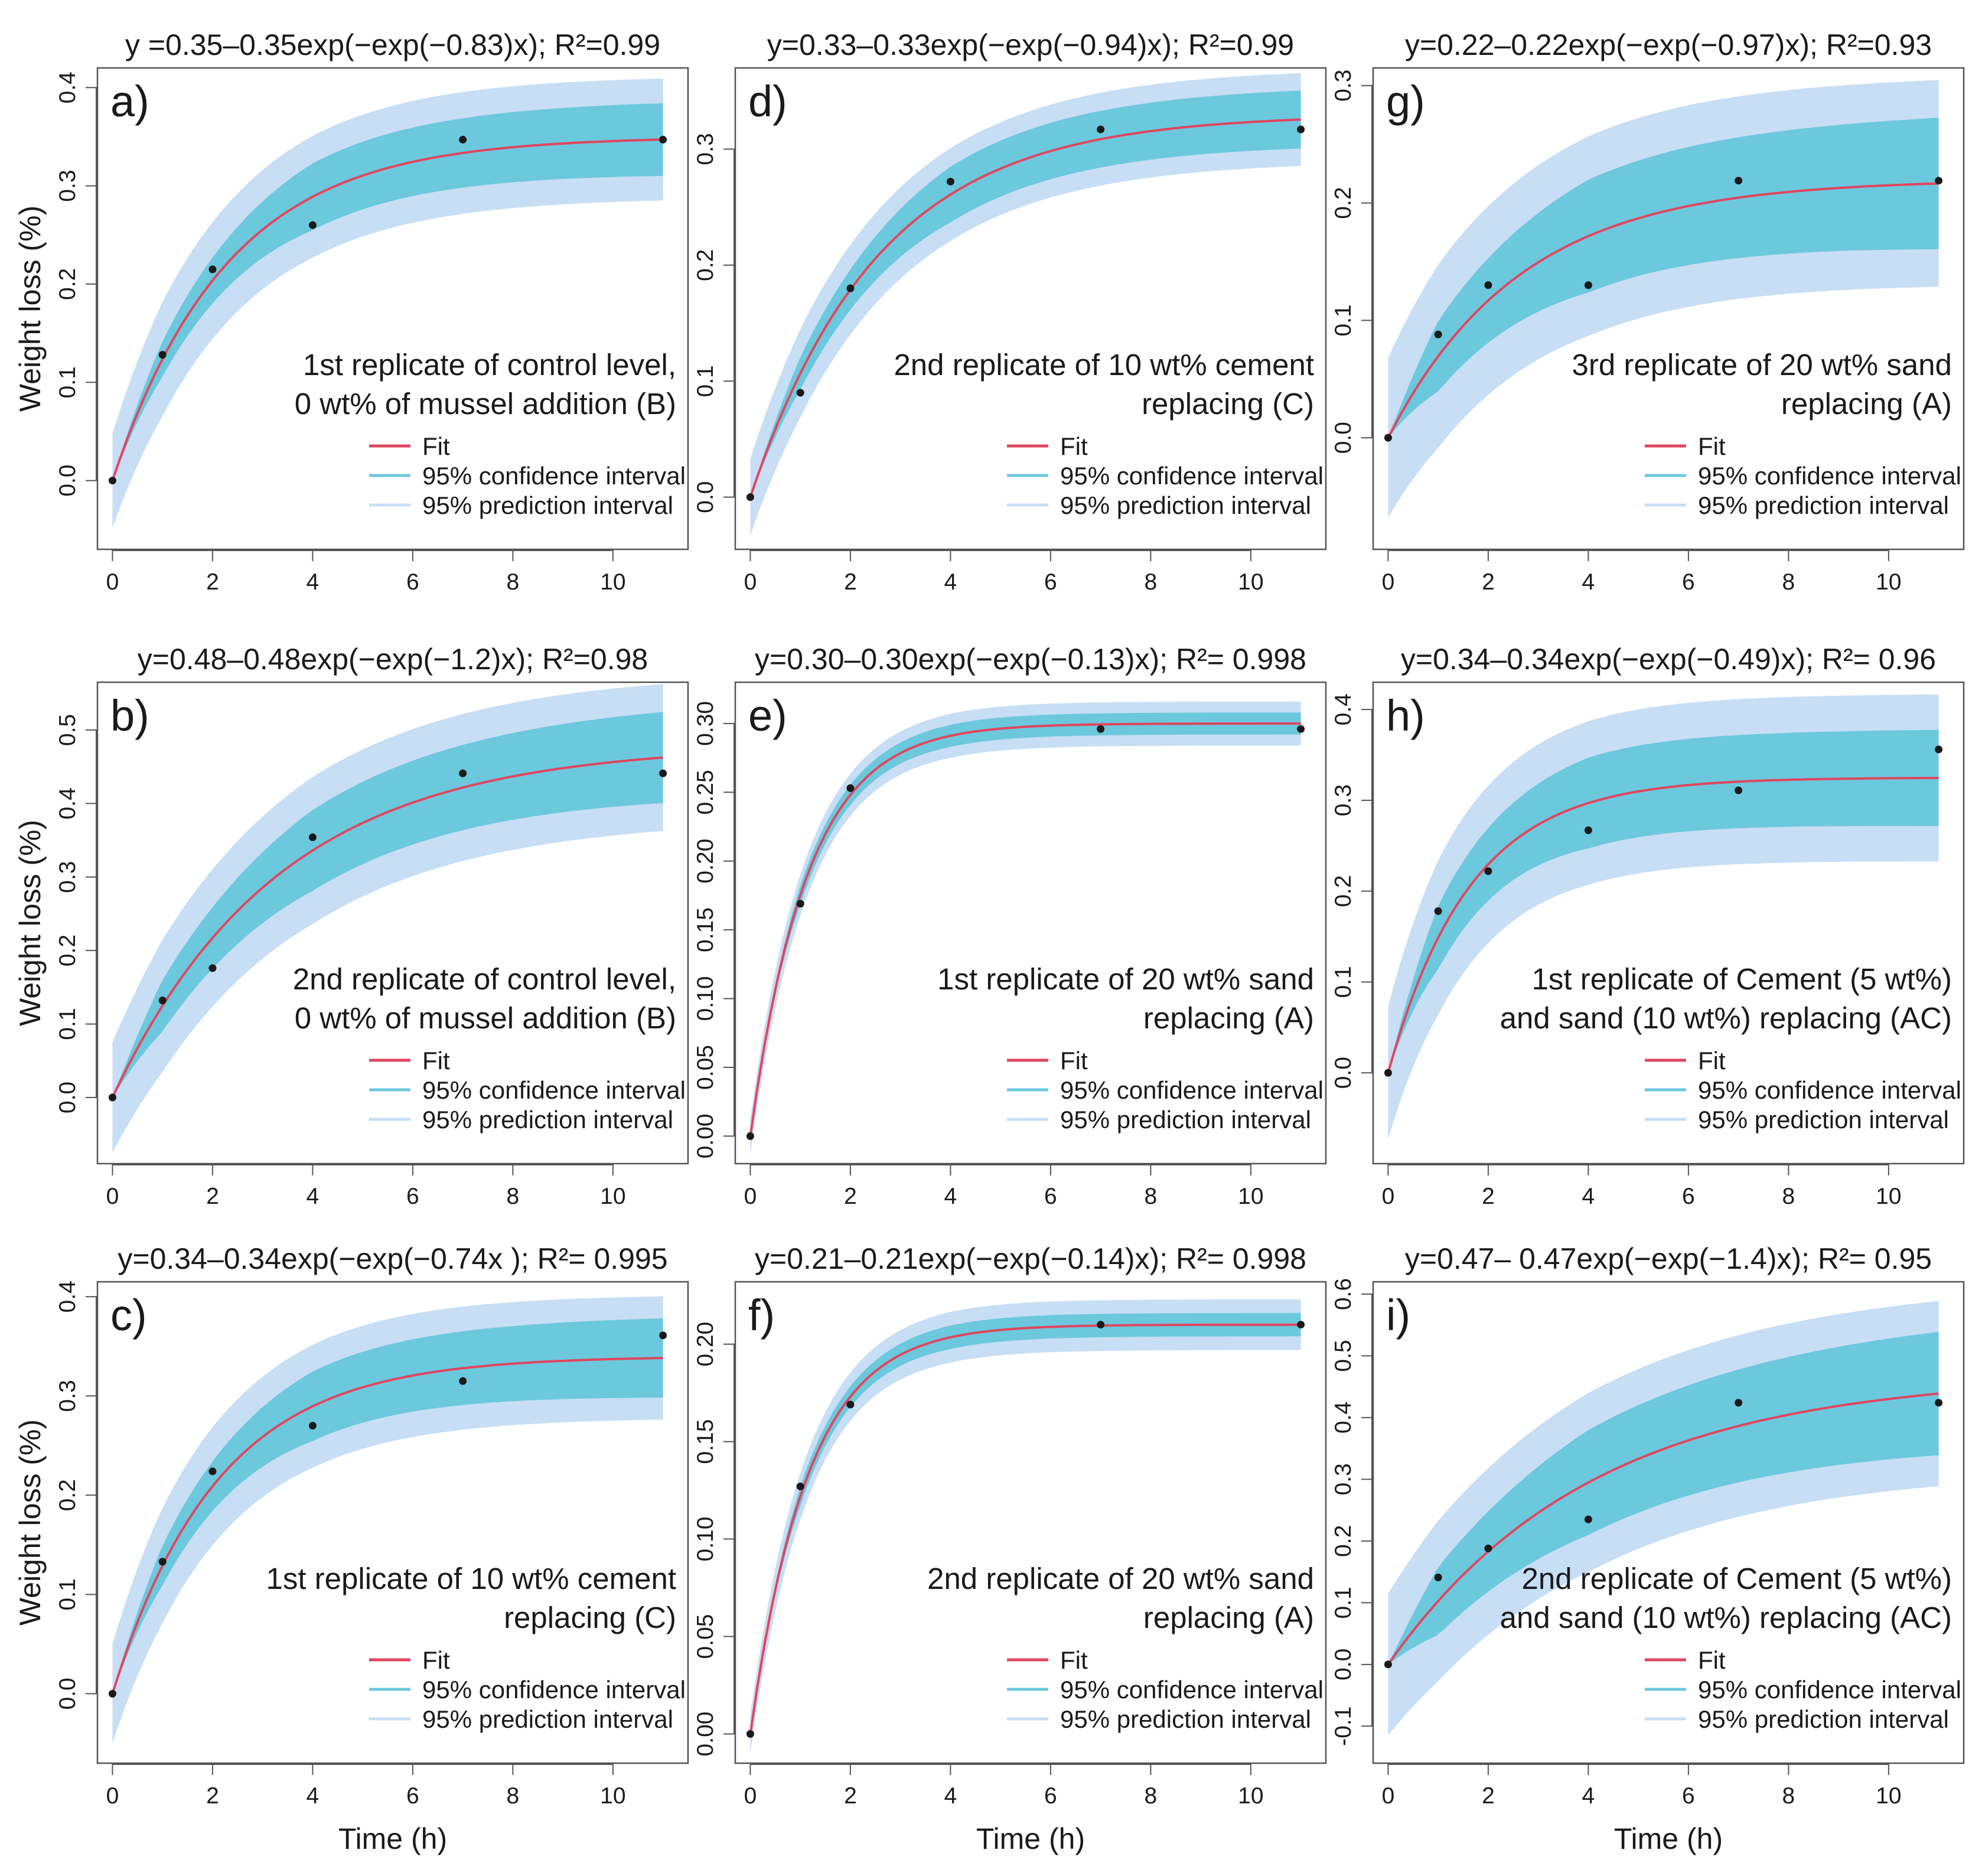 The width and height of the screenshot is (1982, 1876). Describe the element at coordinates (31, 309) in the screenshot. I see `y-axis-label: Weight loss (%)` at that location.